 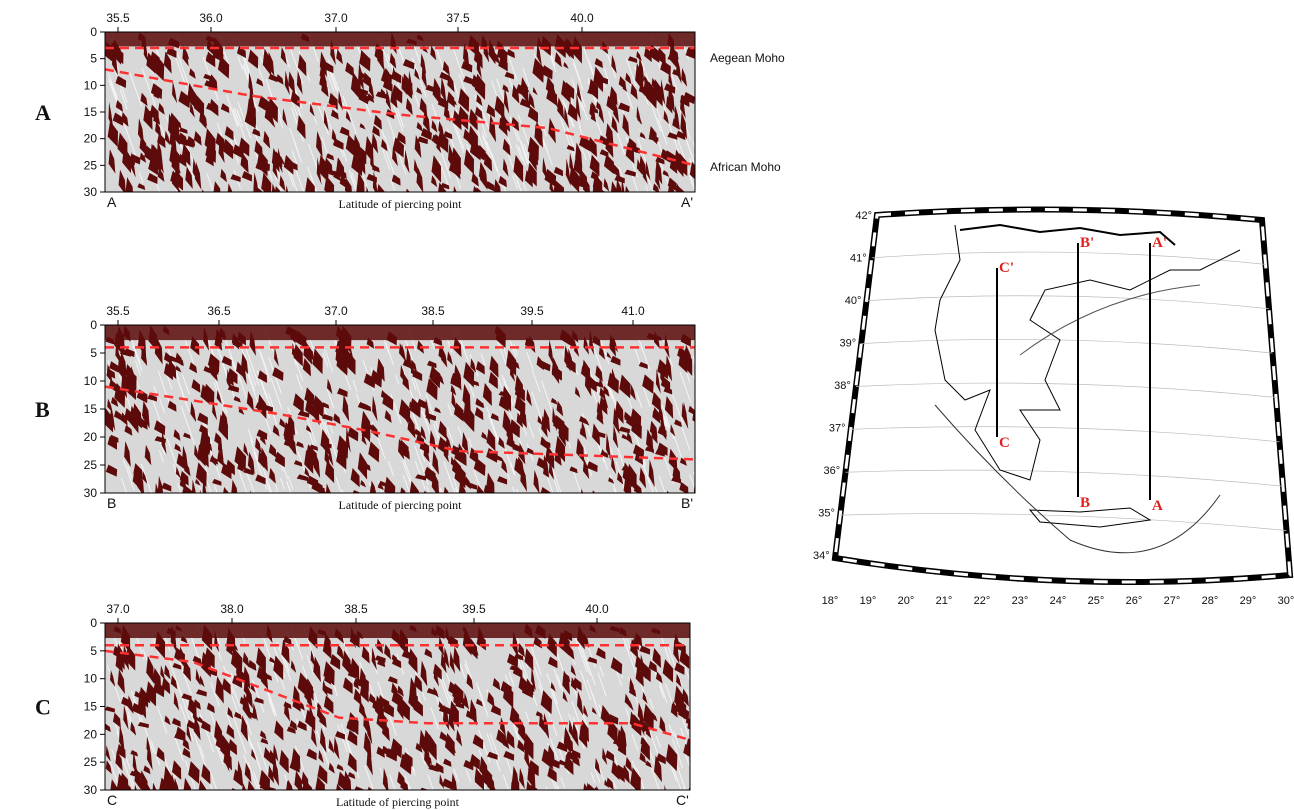 What do you see at coordinates (1210, 601) in the screenshot?
I see `lon-tick: 28°` at bounding box center [1210, 601].